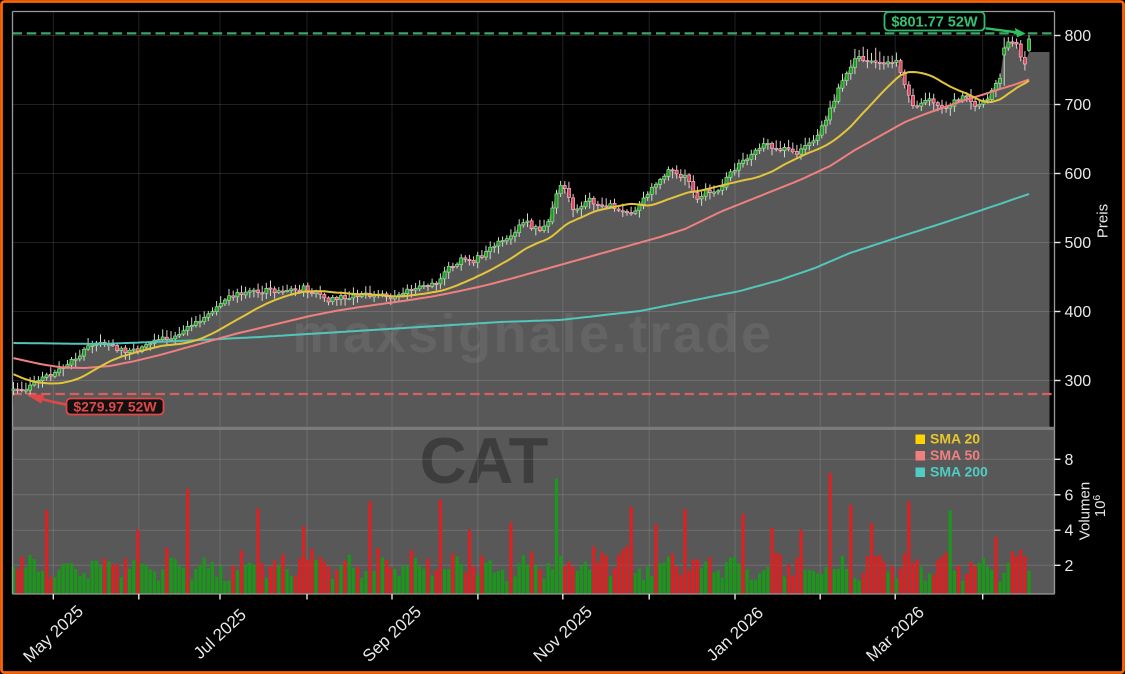  What do you see at coordinates (115, 407) in the screenshot?
I see `svg-text: $279.97 52W` at bounding box center [115, 407].